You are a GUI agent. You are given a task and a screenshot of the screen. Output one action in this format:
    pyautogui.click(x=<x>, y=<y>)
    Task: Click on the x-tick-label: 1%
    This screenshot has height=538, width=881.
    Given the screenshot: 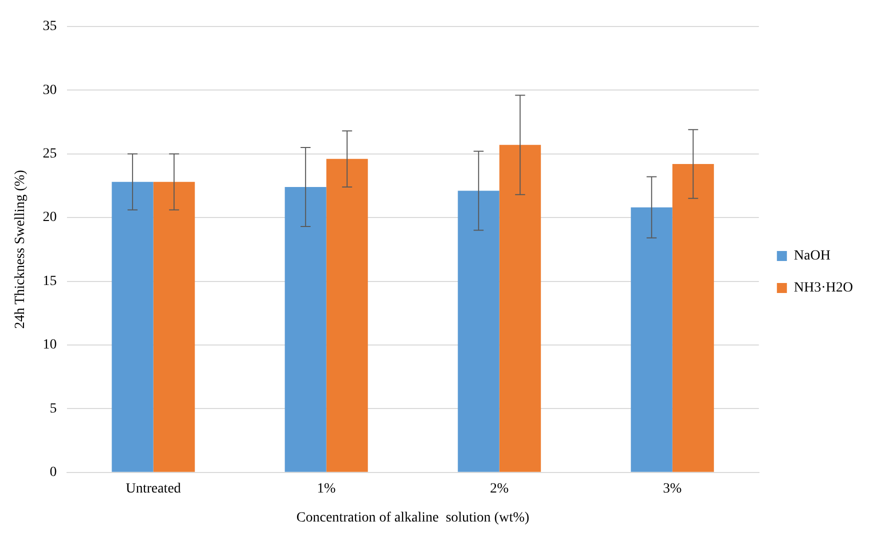 What is the action you would take?
    pyautogui.click(x=326, y=488)
    